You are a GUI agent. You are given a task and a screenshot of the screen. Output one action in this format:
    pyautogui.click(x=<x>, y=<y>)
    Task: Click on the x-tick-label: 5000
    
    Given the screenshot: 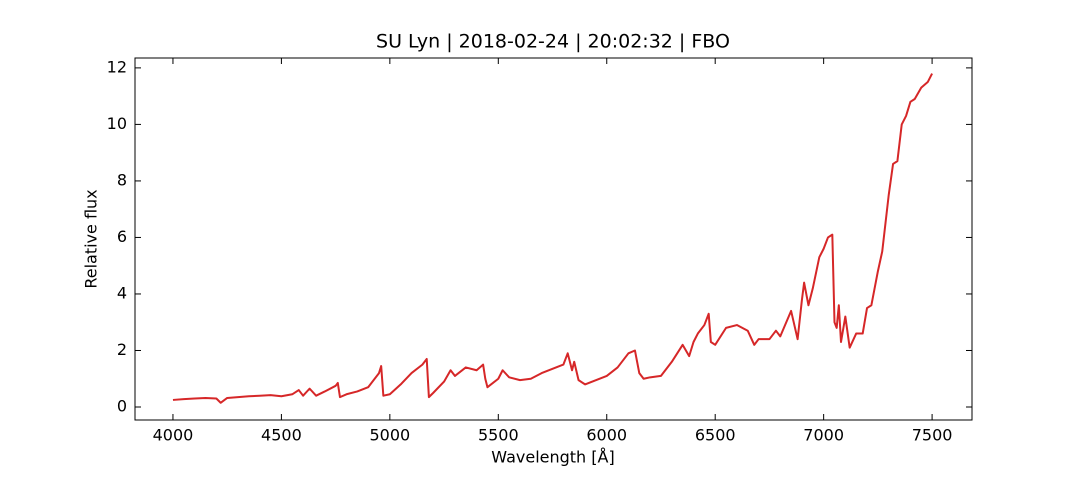 What is the action you would take?
    pyautogui.click(x=389, y=435)
    